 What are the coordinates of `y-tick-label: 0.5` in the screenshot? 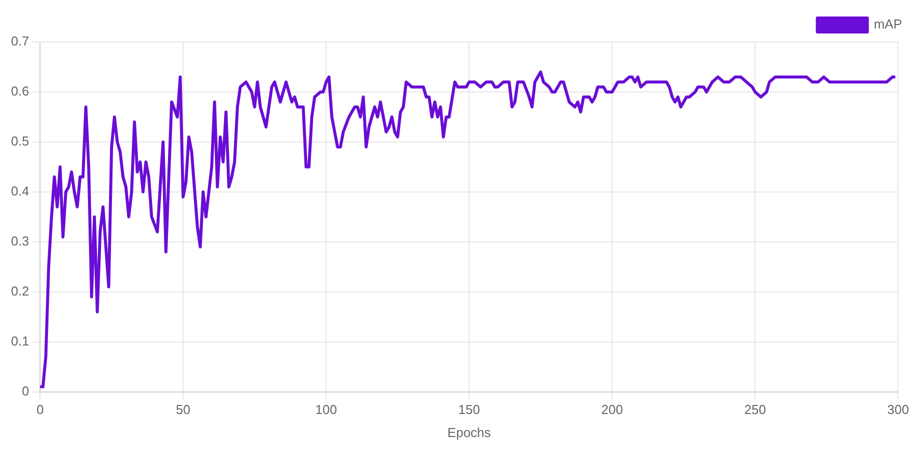 It's located at (20, 141).